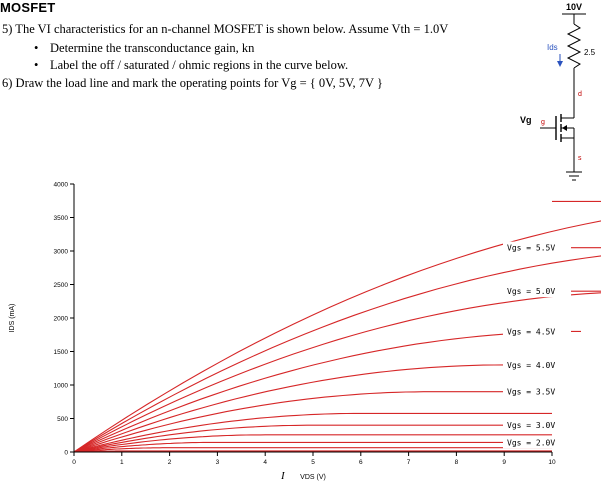 Image resolution: width=601 pixels, height=482 pixels. Describe the element at coordinates (531, 248) in the screenshot. I see `series-label: Vgs = 5.5V` at that location.